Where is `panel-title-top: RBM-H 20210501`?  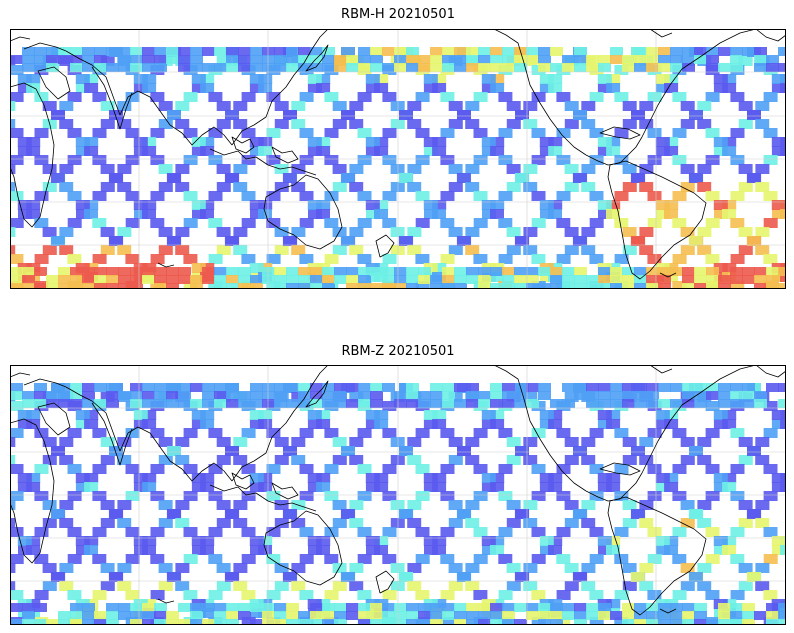
panel-title-top: RBM-H 20210501 is located at coordinates (398, 14).